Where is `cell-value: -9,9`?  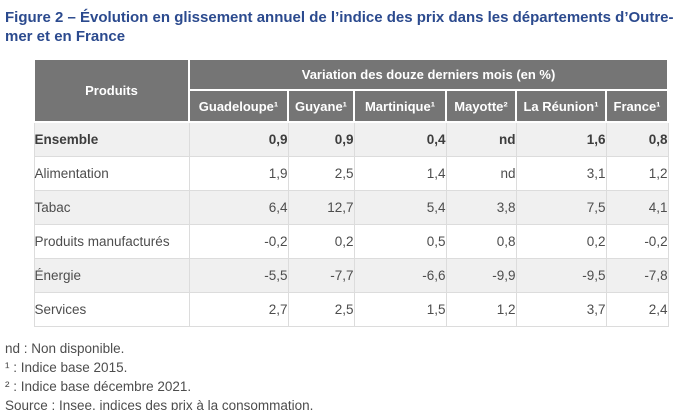 cell-value: -9,9 is located at coordinates (481, 275).